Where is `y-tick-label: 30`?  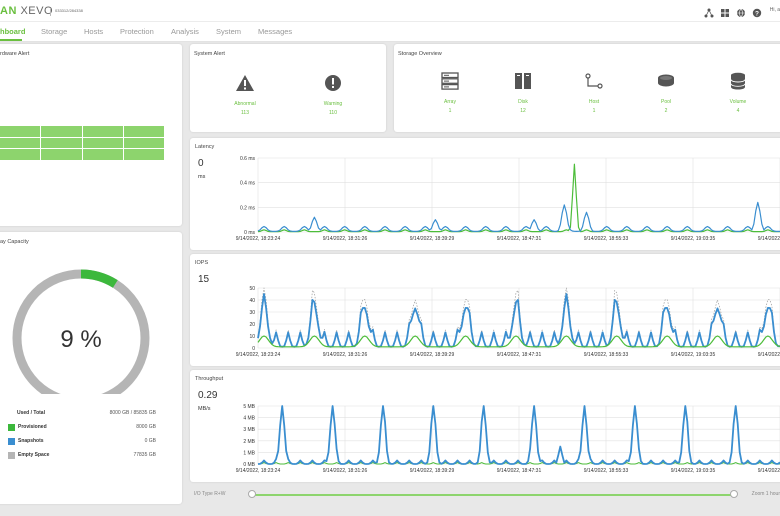
y-tick-label: 30 is located at coordinates (252, 313).